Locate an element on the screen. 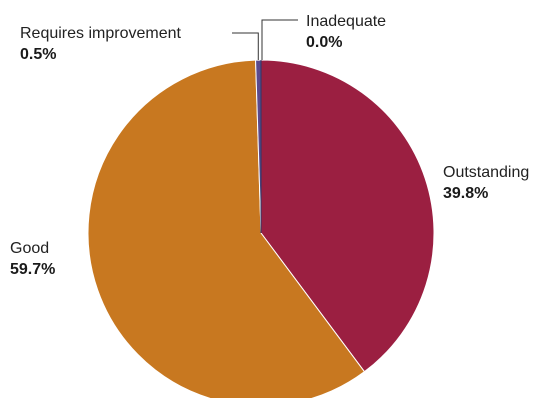 This screenshot has height=398, width=560. label-requires-improvement-name: Requires improvement is located at coordinates (100, 33).